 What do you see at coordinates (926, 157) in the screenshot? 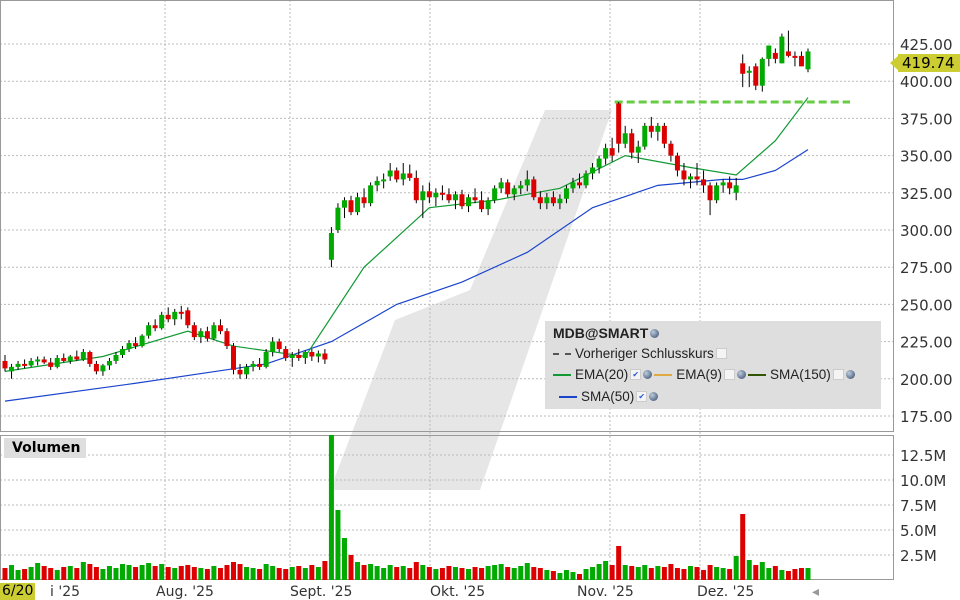
I see `y-tick-label: 350.00` at bounding box center [926, 157].